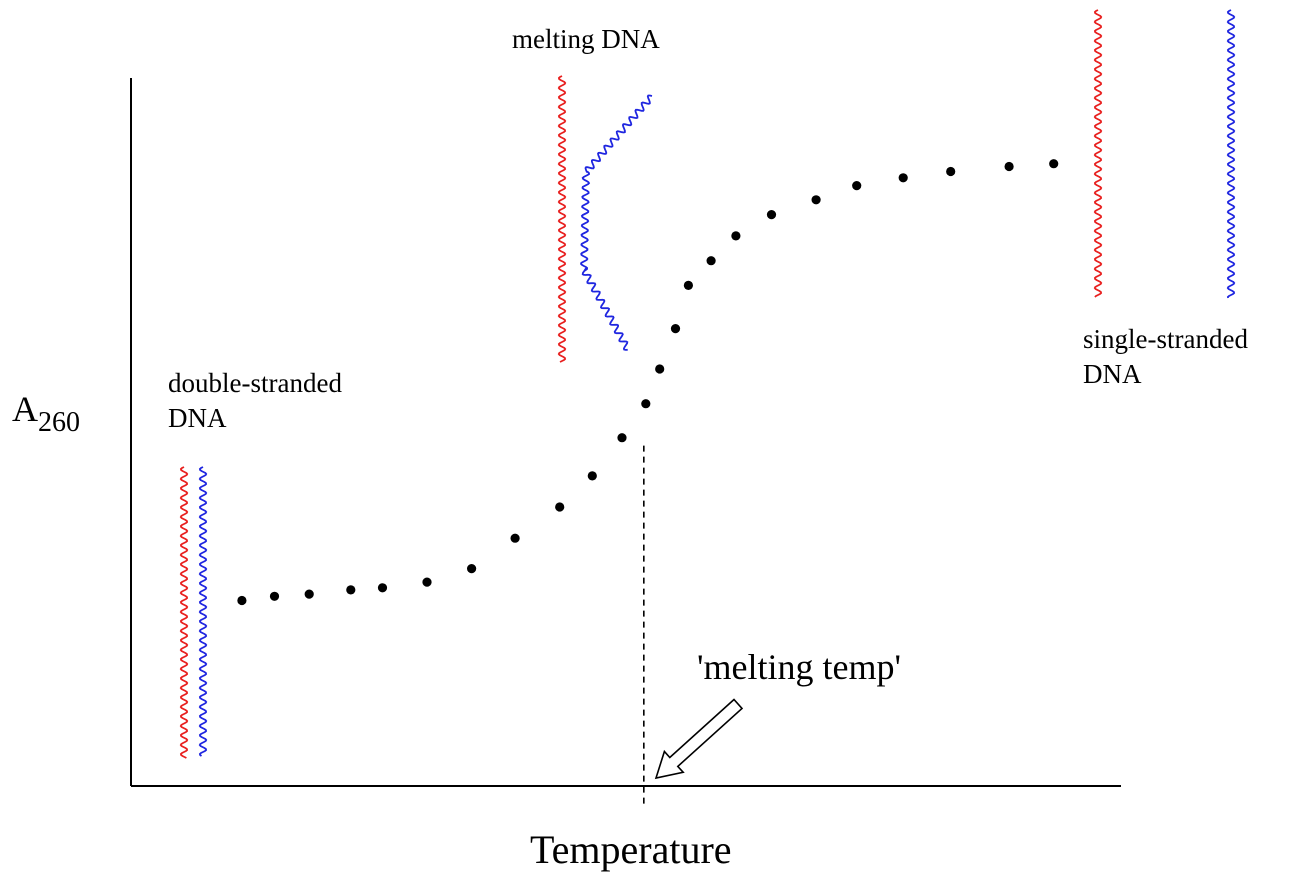 This screenshot has width=1293, height=885. I want to click on melting-temp-label: 'melting temp', so click(799, 667).